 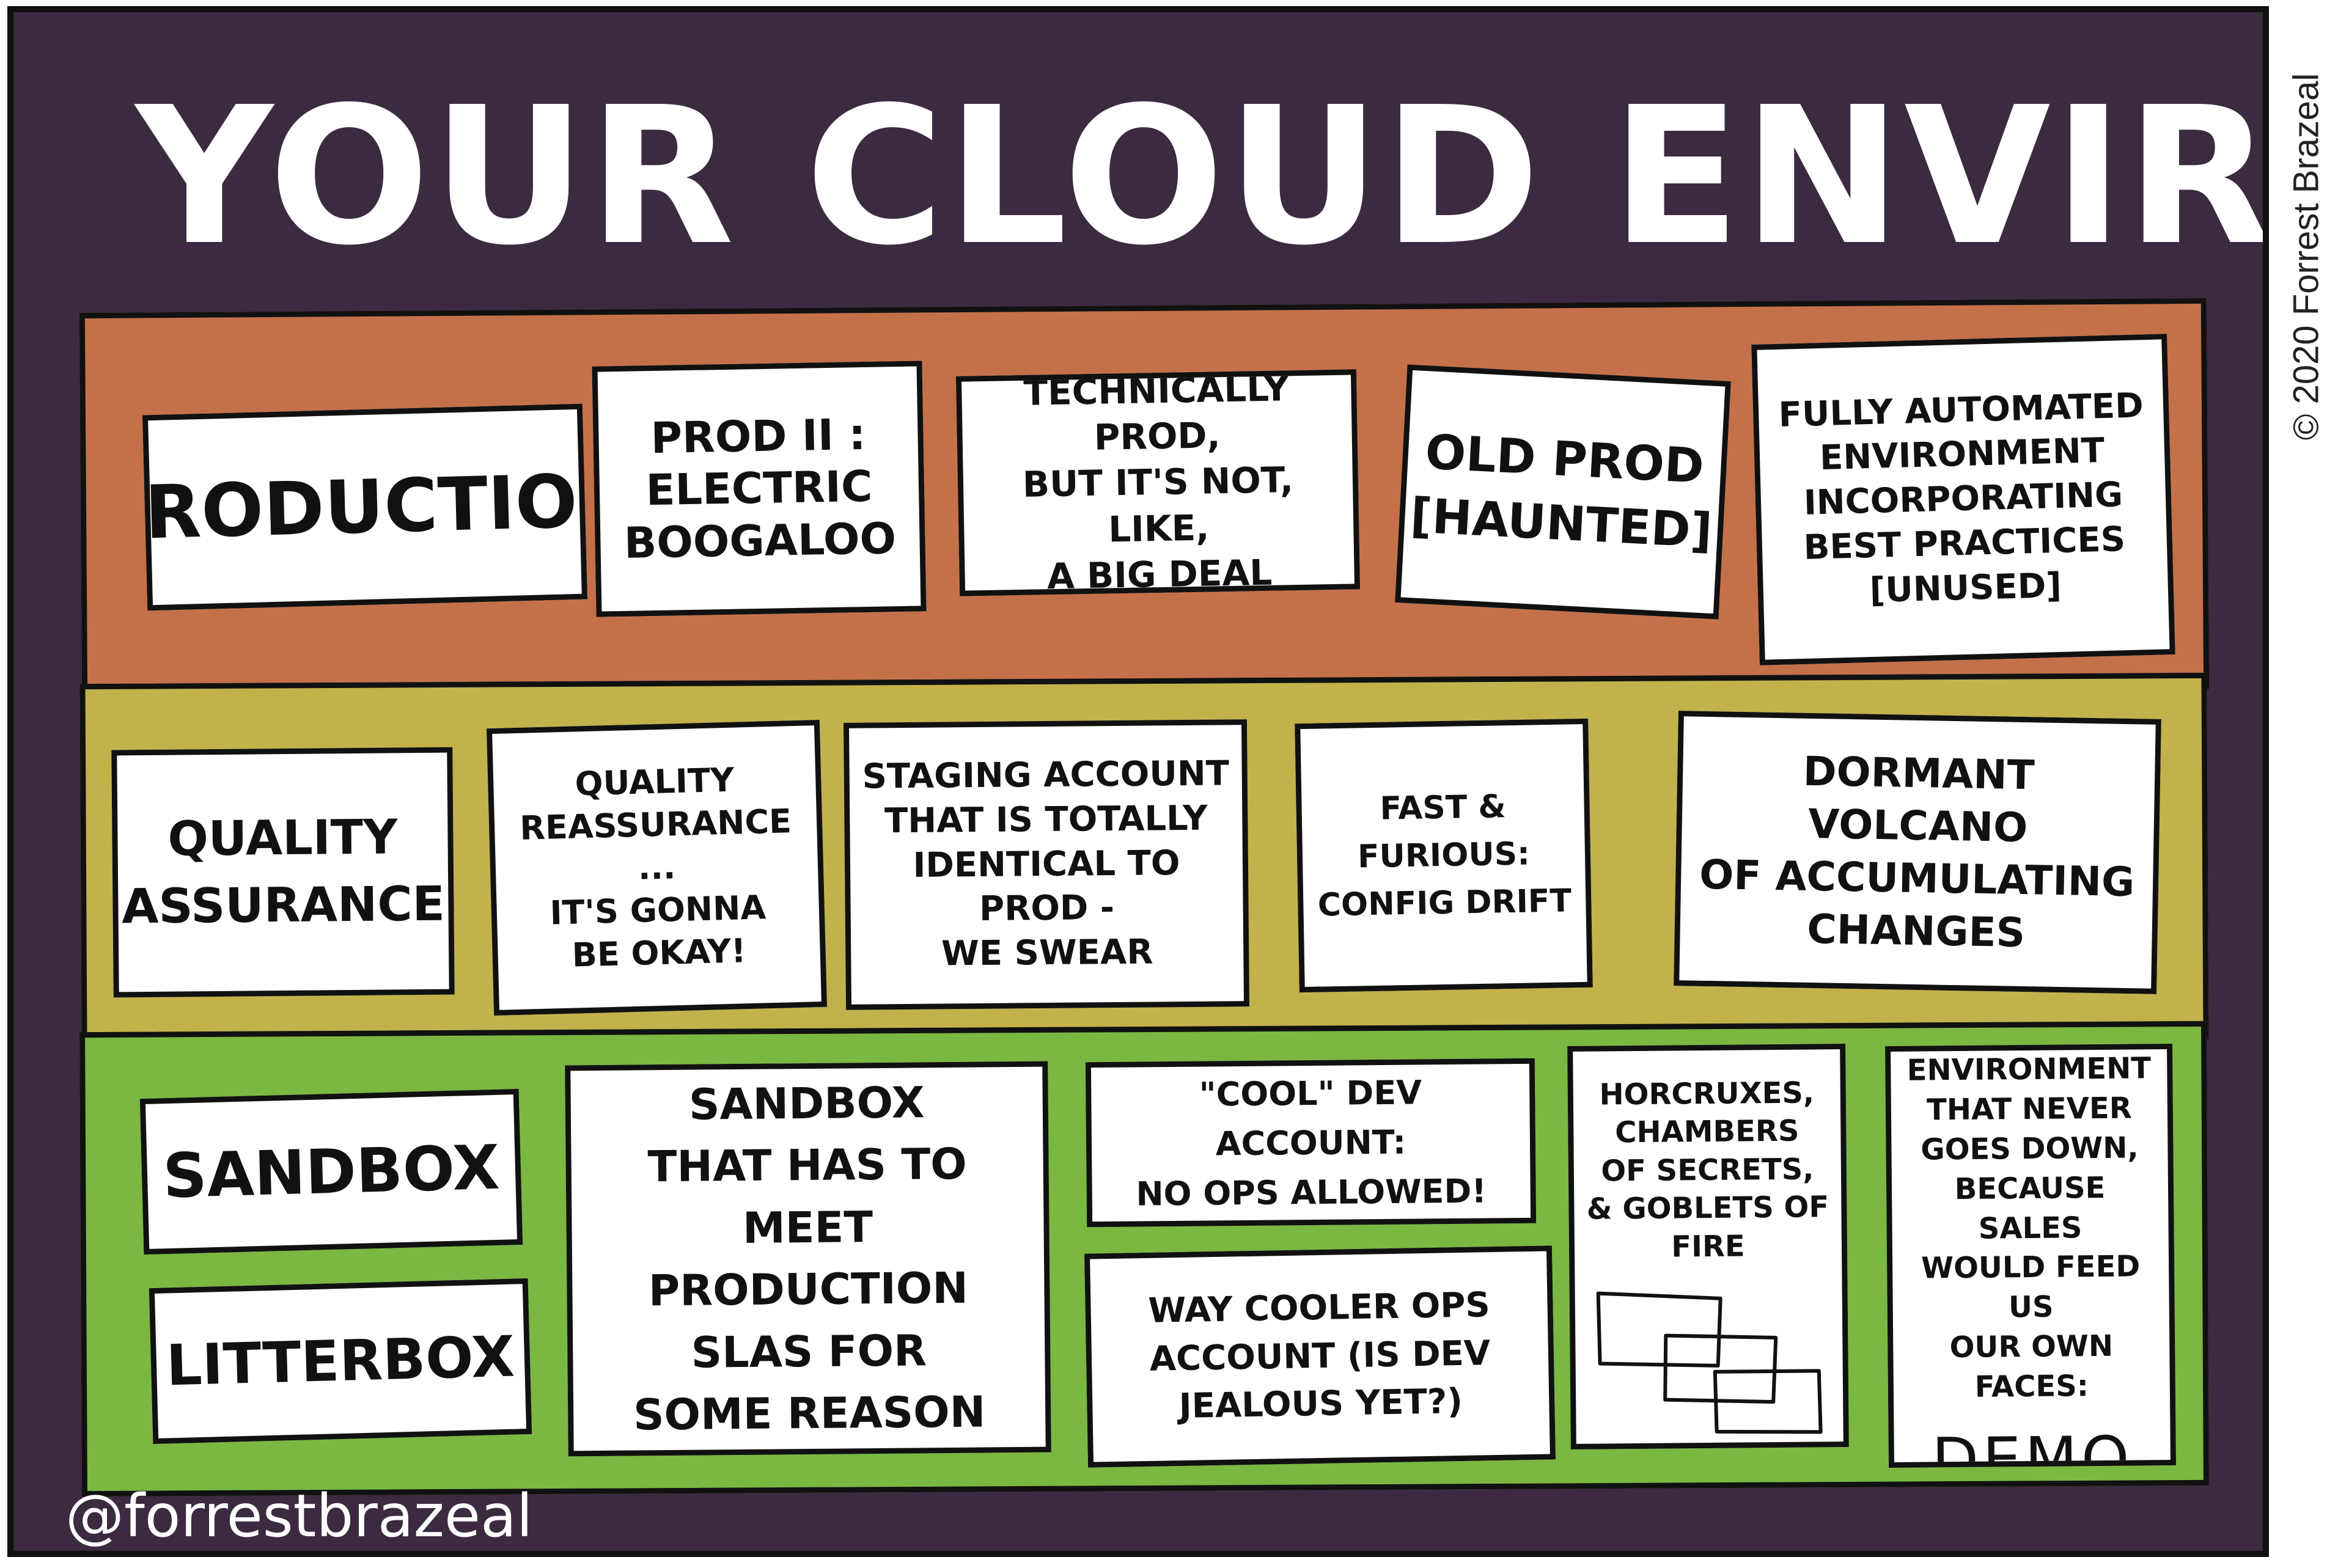 I want to click on card-production-label: PRODUCTION, so click(x=365, y=507).